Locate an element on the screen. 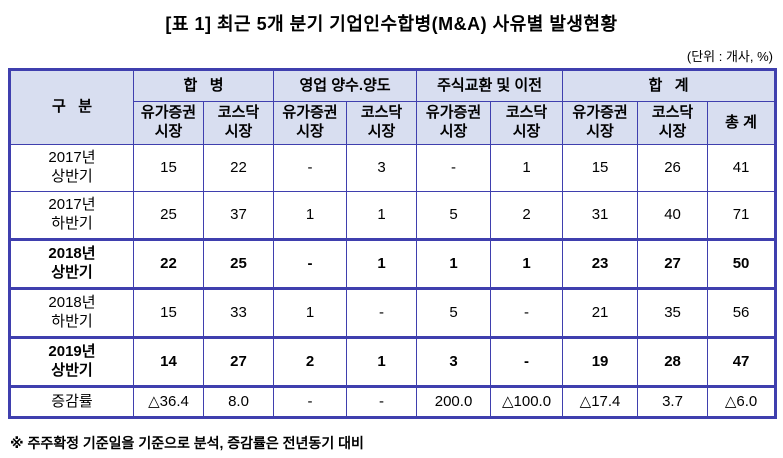 The image size is (783, 458). sub-header-kosdaq-merger: 코스닥 시장 is located at coordinates (238, 123).